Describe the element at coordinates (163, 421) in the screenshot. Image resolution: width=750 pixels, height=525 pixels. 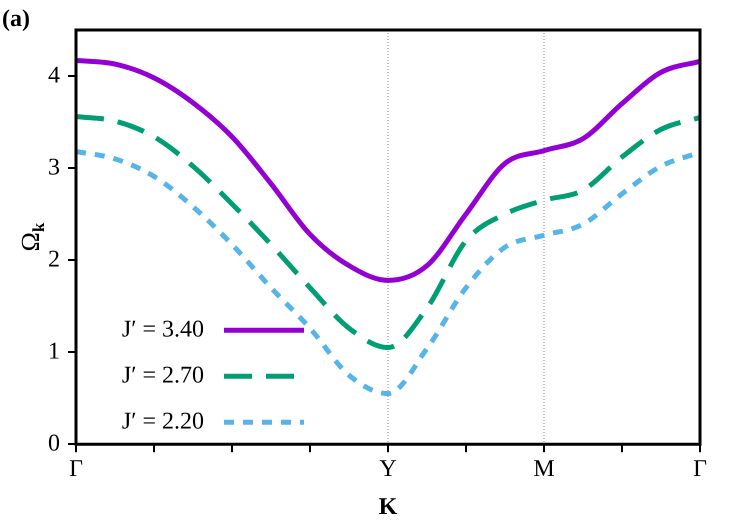
I see `legend-label: J′ = 2.20` at that location.